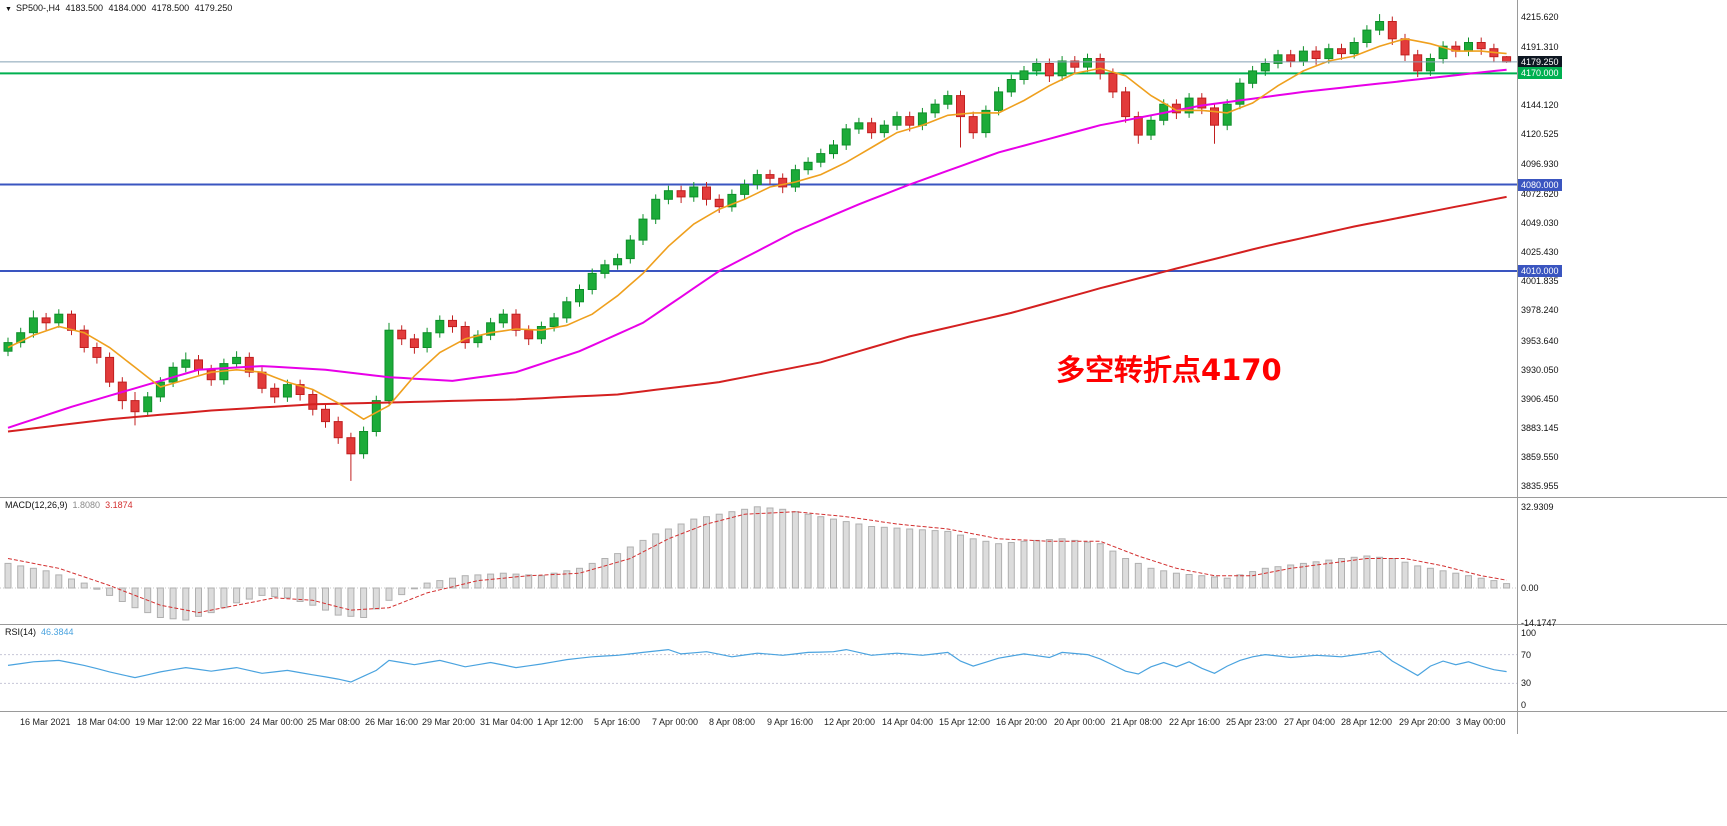 The image size is (1727, 826). Describe the element at coordinates (1529, 633) in the screenshot. I see `axis-label: 100` at that location.